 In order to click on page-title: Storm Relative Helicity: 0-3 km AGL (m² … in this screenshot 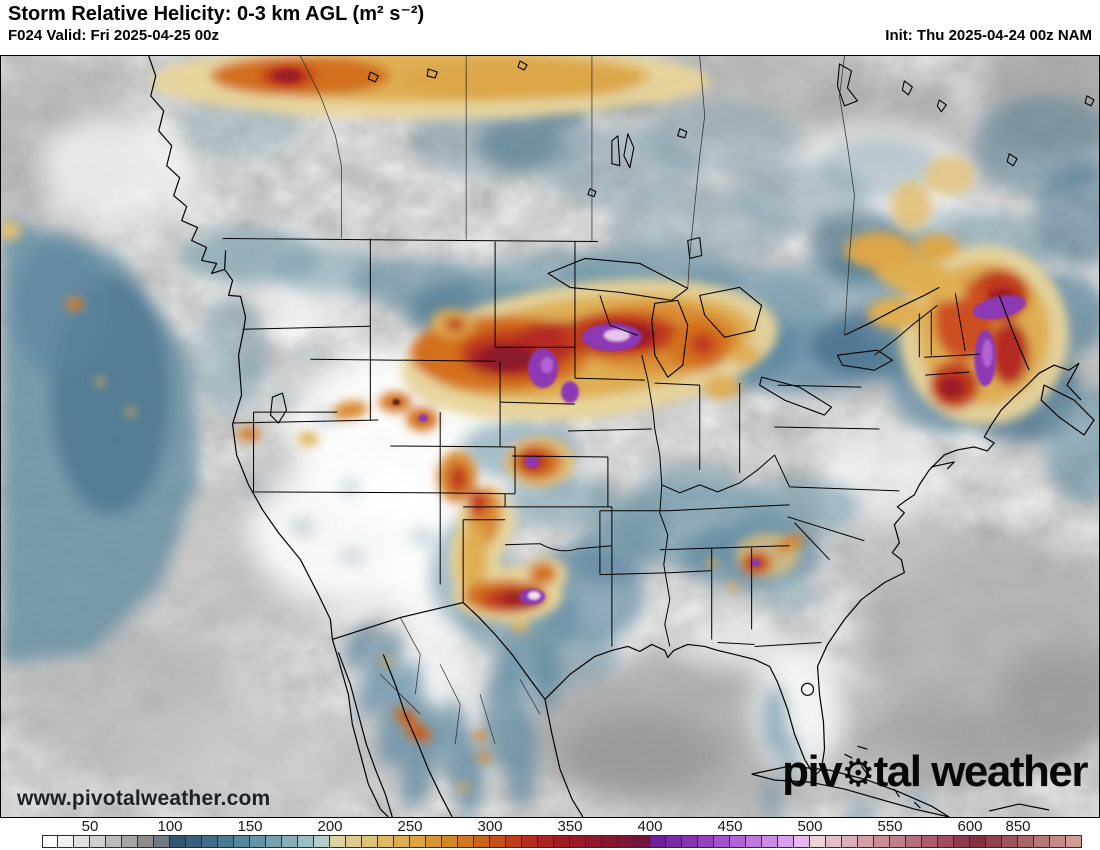, I will do `click(216, 14)`.